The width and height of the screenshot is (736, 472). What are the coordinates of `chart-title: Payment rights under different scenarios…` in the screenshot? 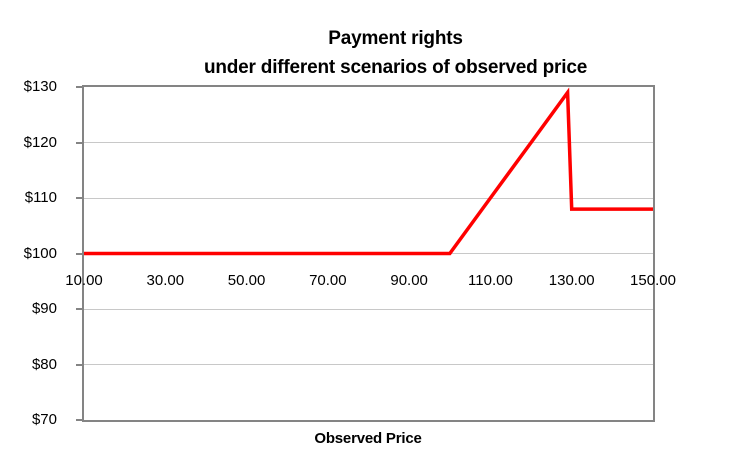 It's located at (395, 53).